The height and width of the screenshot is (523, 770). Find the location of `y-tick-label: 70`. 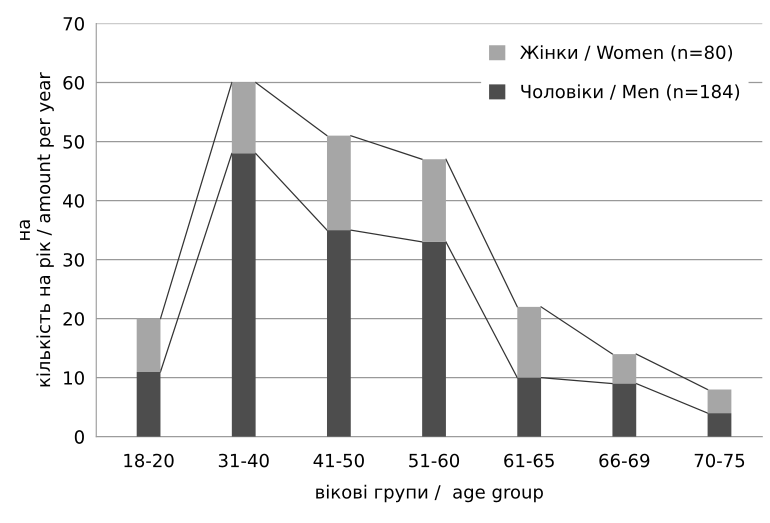

y-tick-label: 70 is located at coordinates (74, 23).